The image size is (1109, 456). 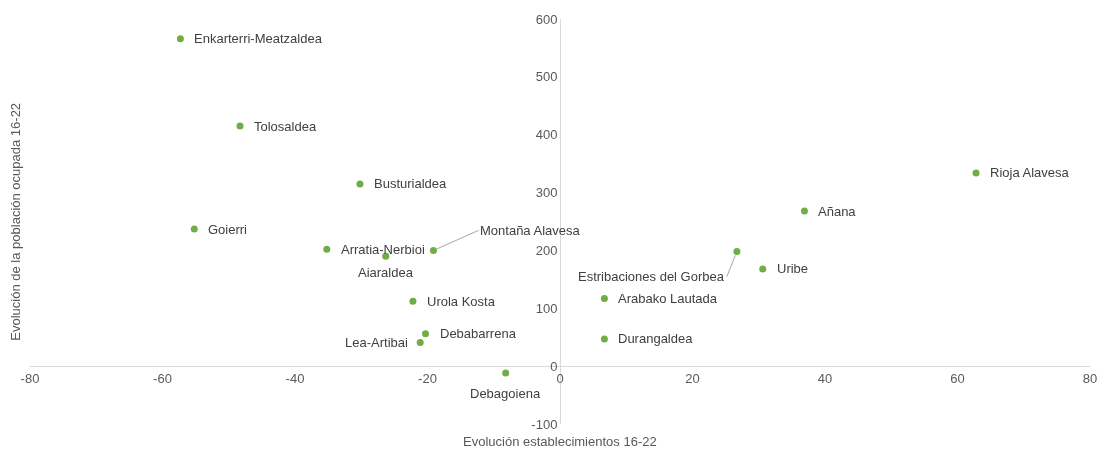 I want to click on y-tick-label: 500, so click(x=546, y=77).